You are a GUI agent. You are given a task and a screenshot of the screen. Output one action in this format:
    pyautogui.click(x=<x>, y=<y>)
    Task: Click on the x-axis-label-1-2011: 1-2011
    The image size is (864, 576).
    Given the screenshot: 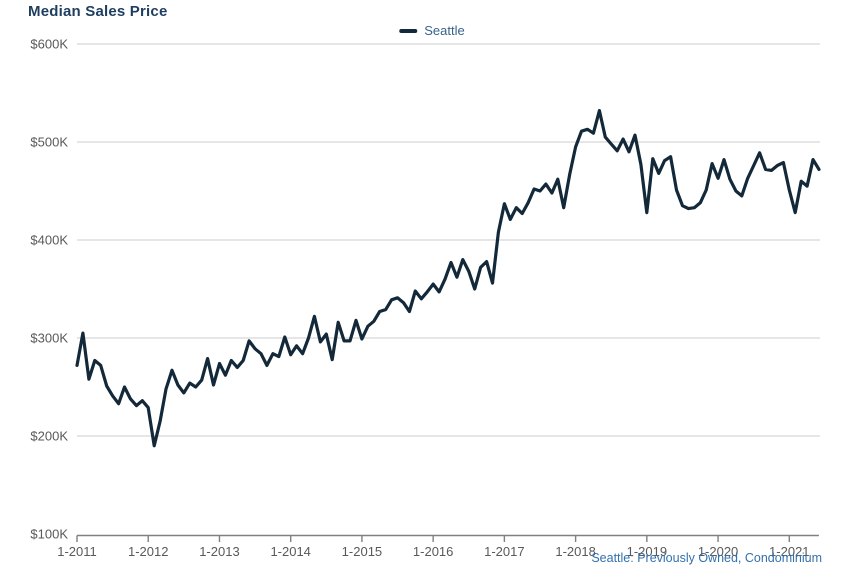 What is the action you would take?
    pyautogui.click(x=77, y=551)
    